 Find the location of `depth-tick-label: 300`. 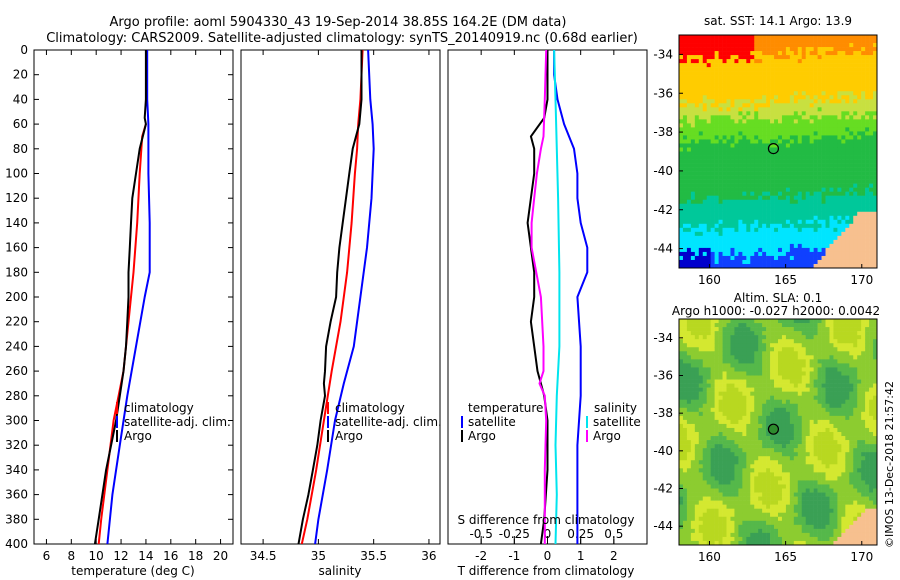

depth-tick-label: 300 is located at coordinates (16, 421).